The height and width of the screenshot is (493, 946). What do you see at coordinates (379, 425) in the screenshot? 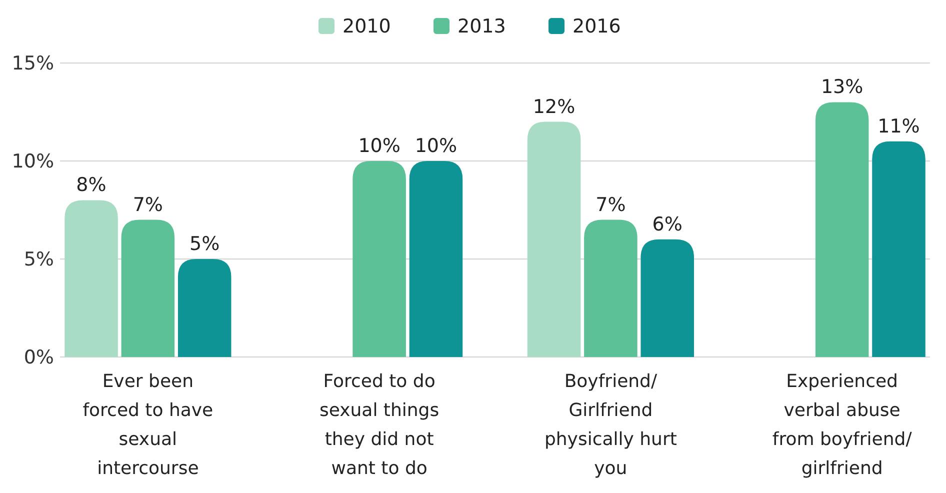
I see `x-tick-label: Forced to do sexual things they did not want to do` at bounding box center [379, 425].